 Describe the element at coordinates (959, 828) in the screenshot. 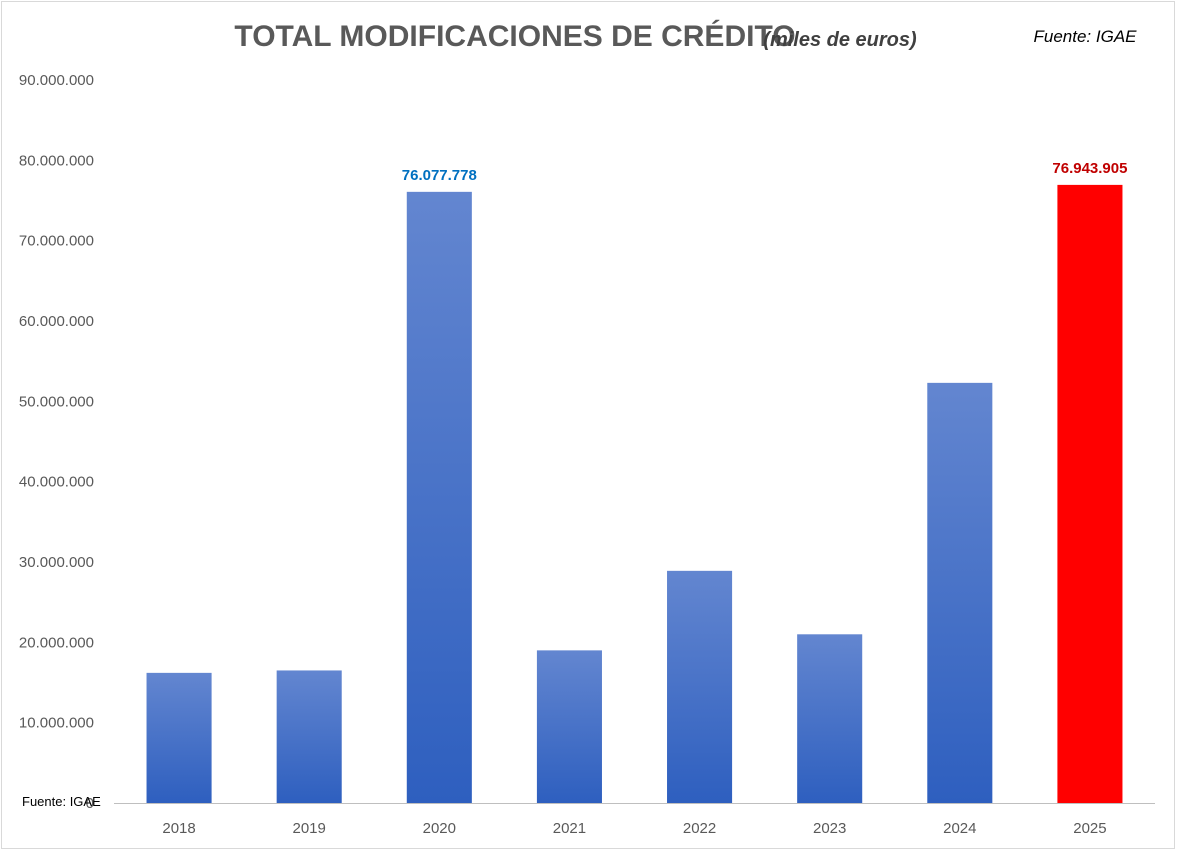

I see `x-tick-label: 2024` at that location.